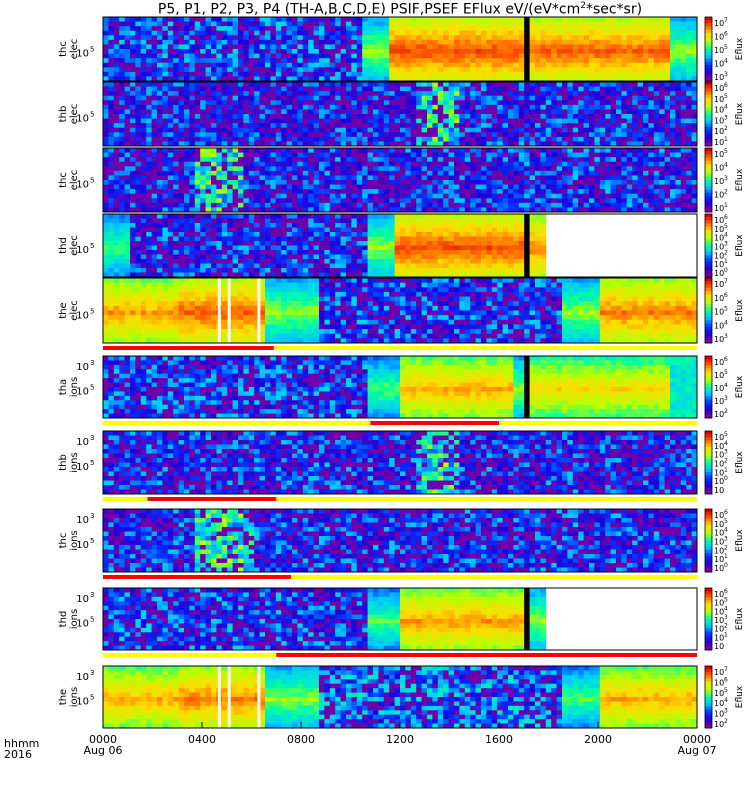 The width and height of the screenshot is (750, 800). Describe the element at coordinates (726, 139) in the screenshot. I see `colorbar-tick-exp: 1` at that location.